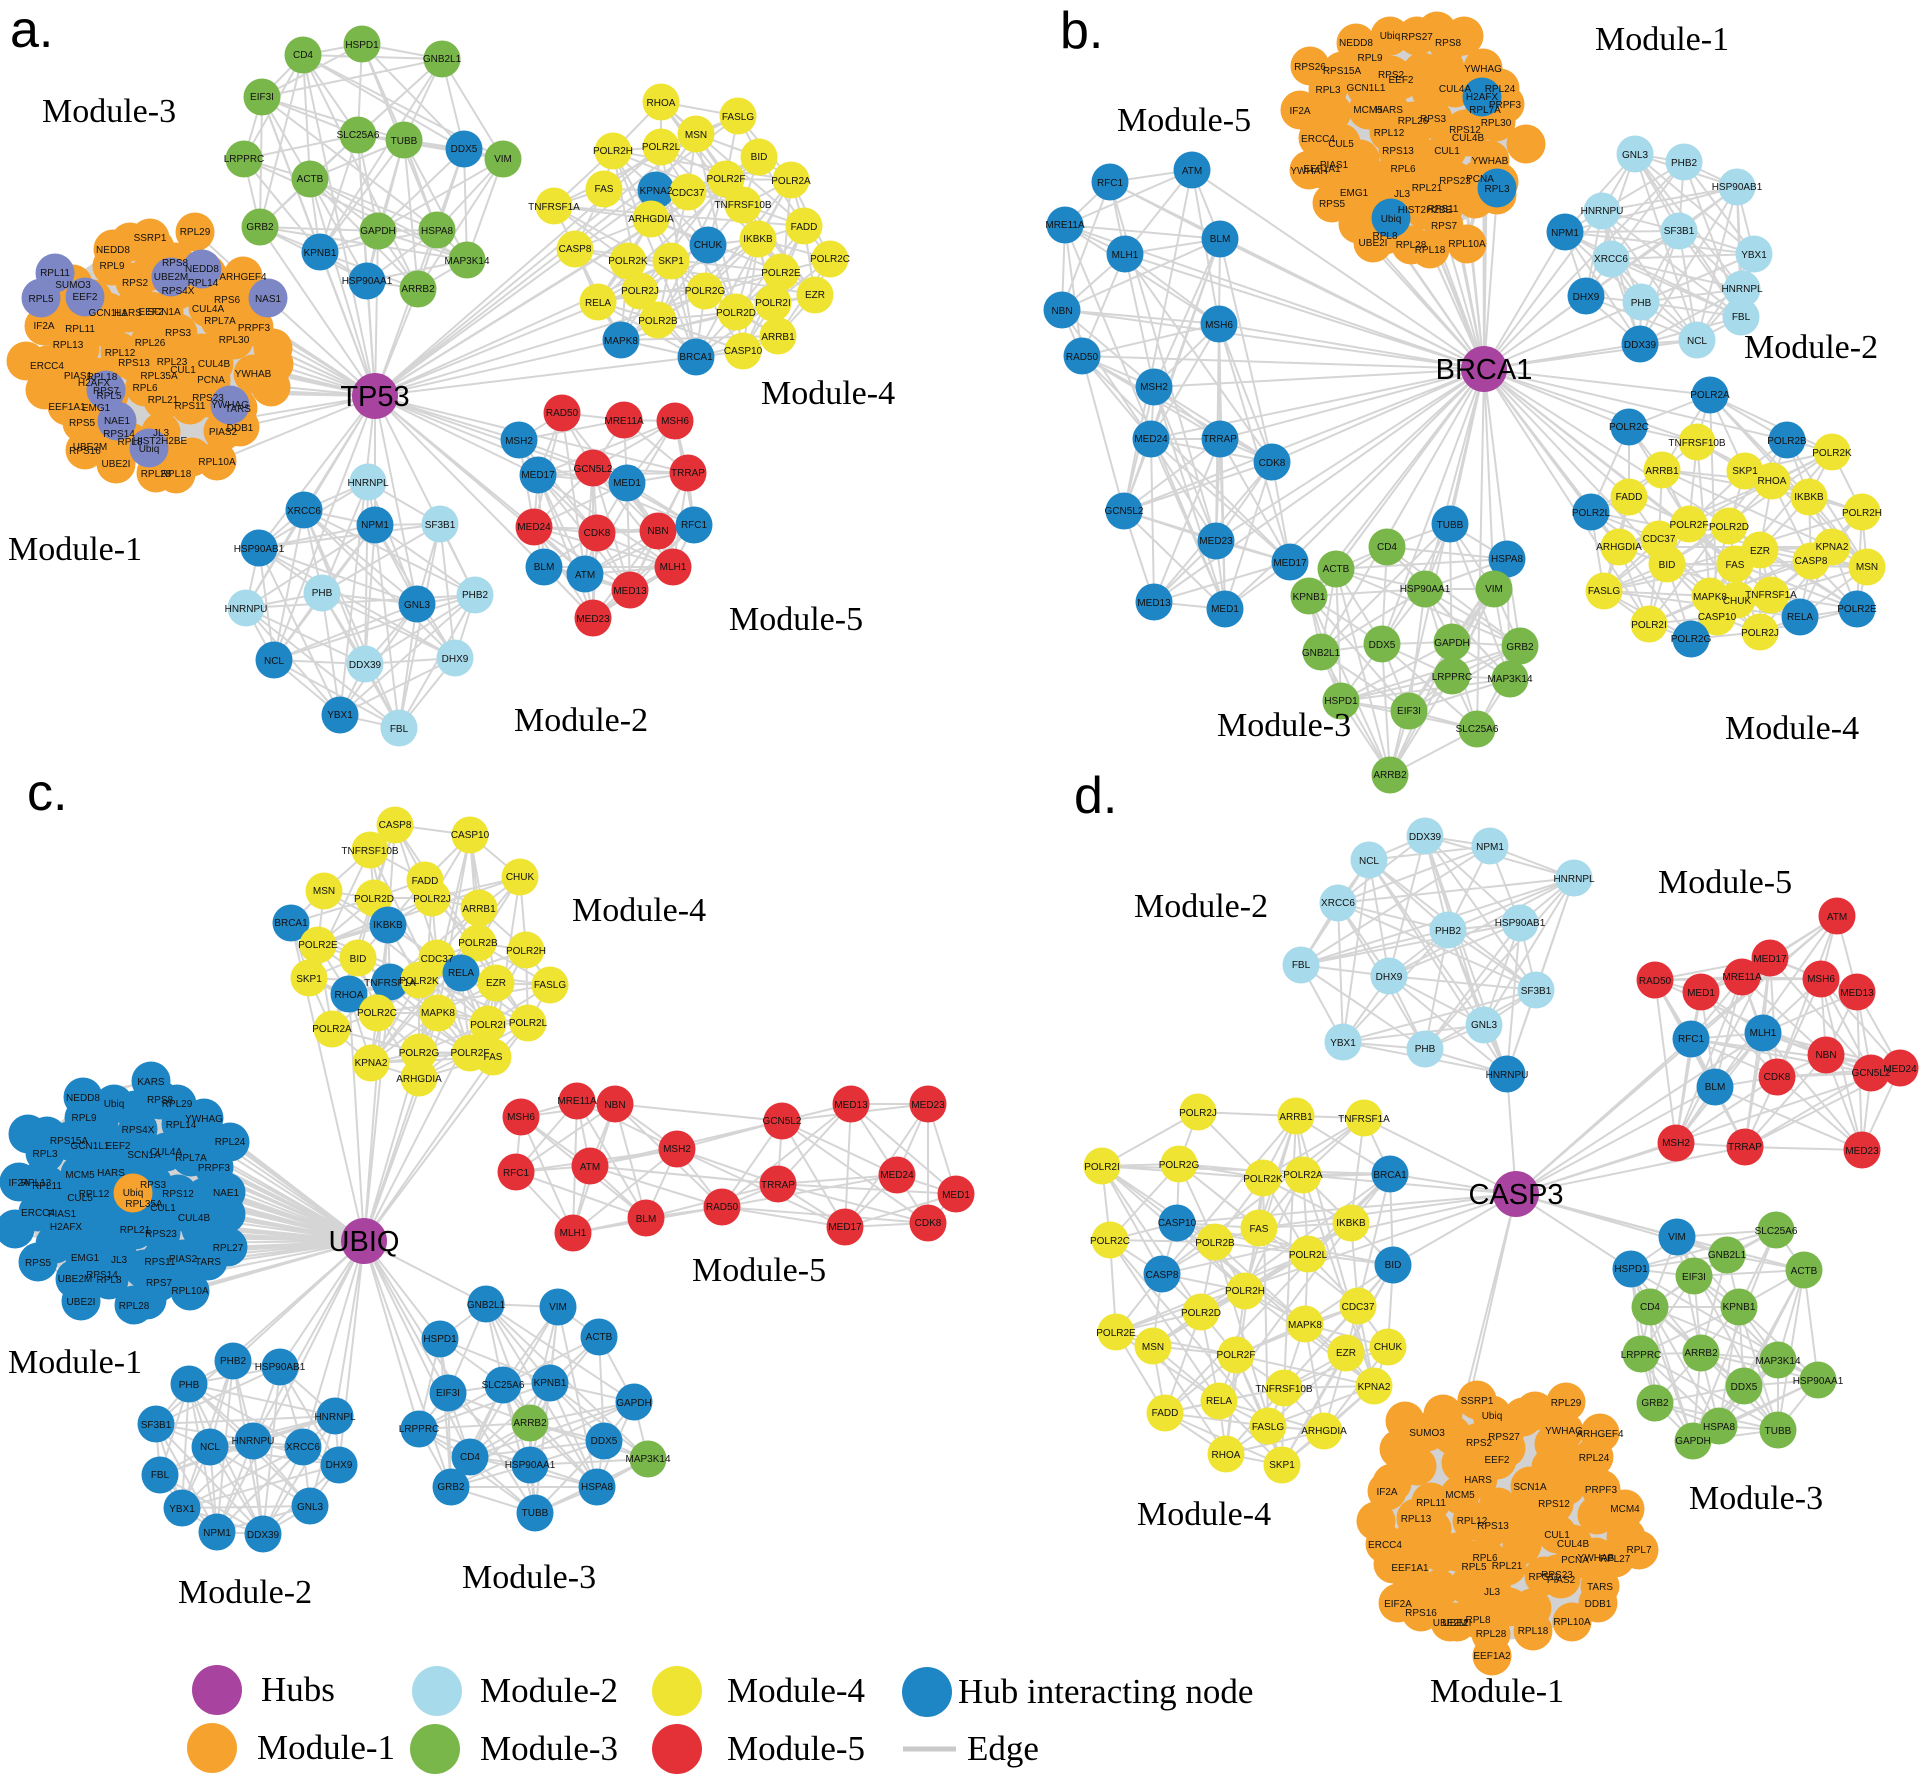  I want to click on svg-text: SKP1, so click(671, 261).